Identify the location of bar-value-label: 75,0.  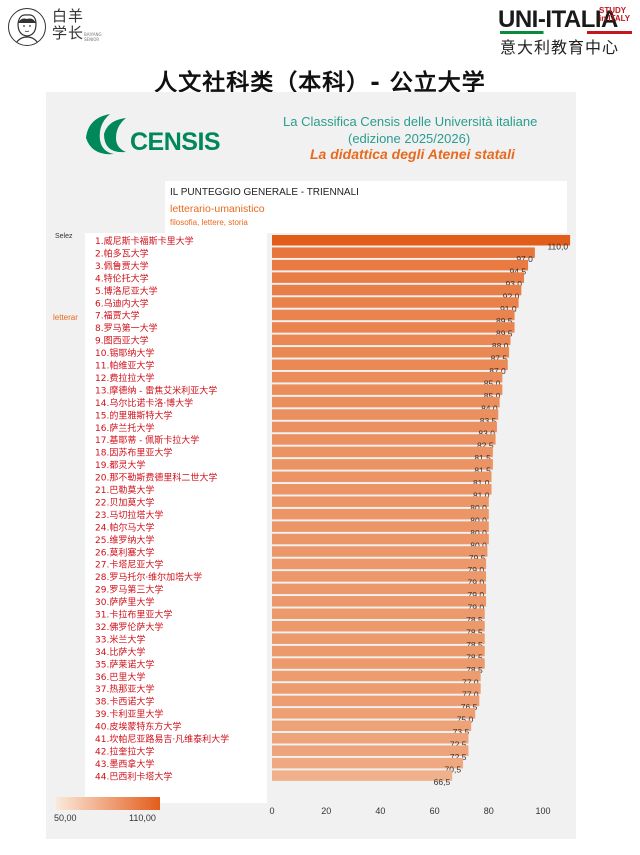
(465, 720).